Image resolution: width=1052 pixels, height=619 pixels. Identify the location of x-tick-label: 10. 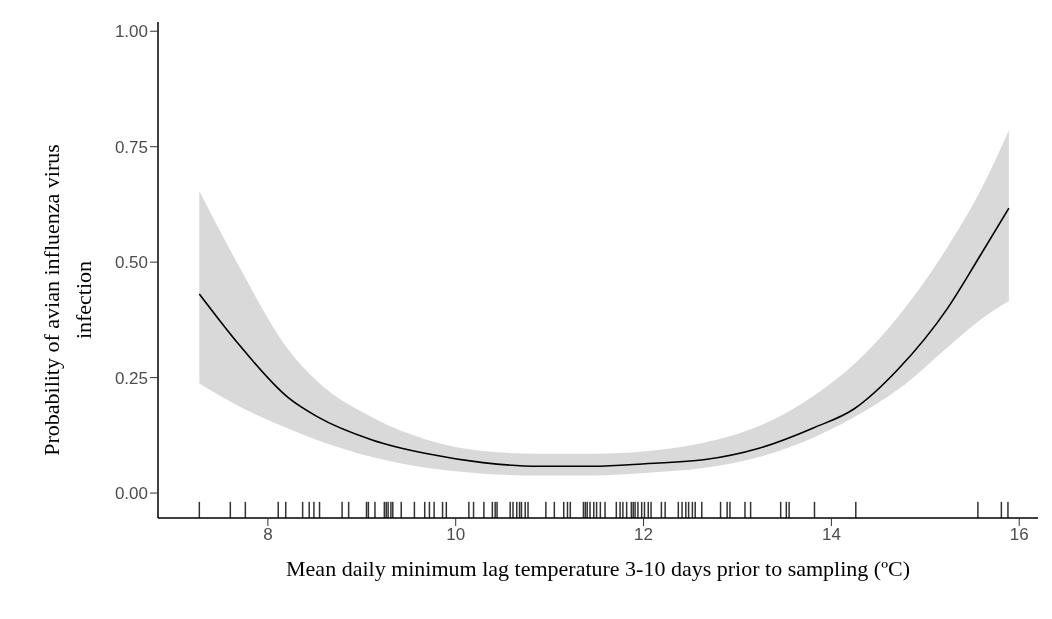
(456, 535).